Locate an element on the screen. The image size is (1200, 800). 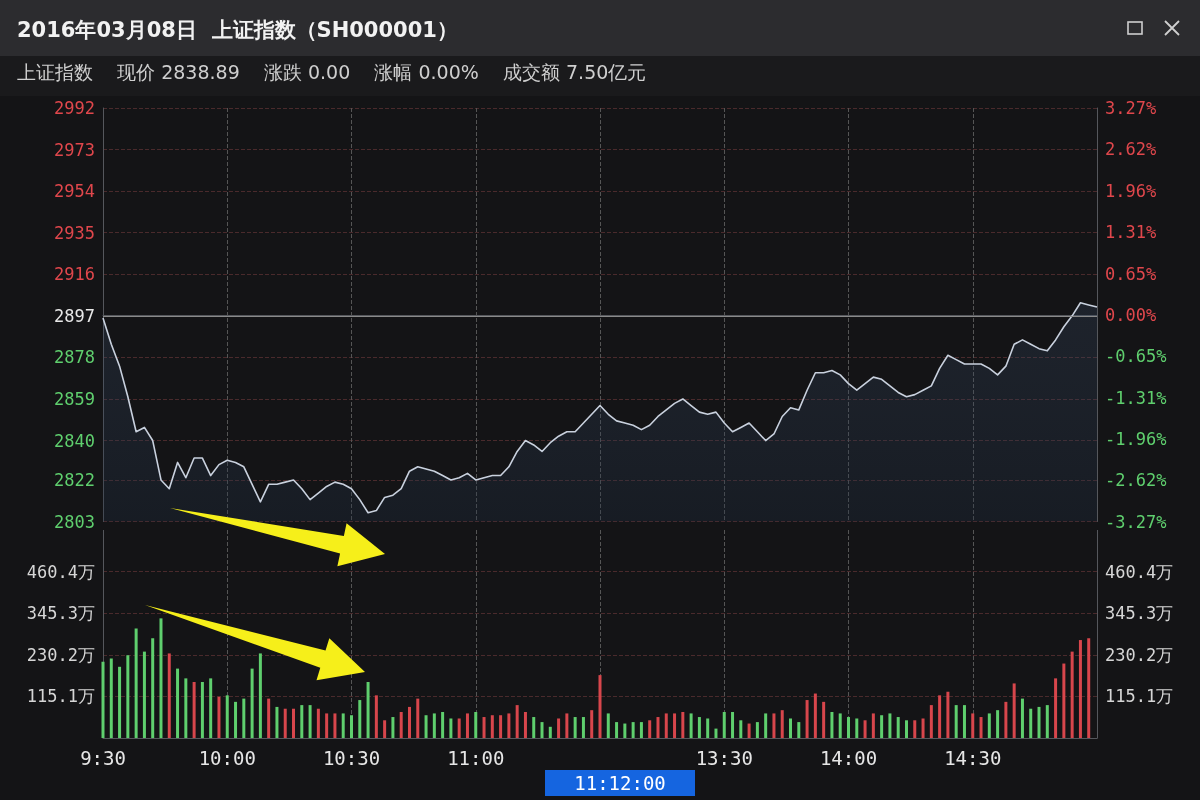
x-tick-label: 14:30 is located at coordinates (973, 757).